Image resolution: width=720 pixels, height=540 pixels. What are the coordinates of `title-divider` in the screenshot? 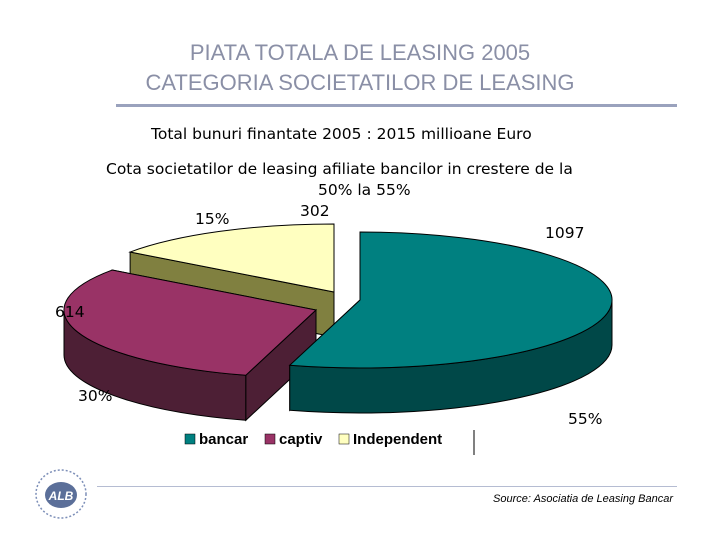 It's located at (396, 105).